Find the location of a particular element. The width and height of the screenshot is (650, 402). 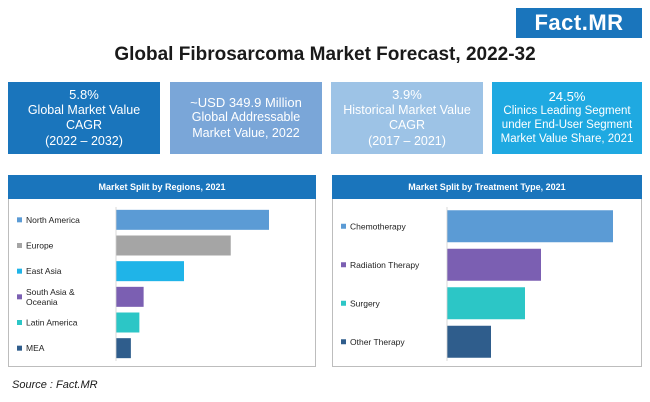

legend-marker-radiation-therapy is located at coordinates (343, 265).